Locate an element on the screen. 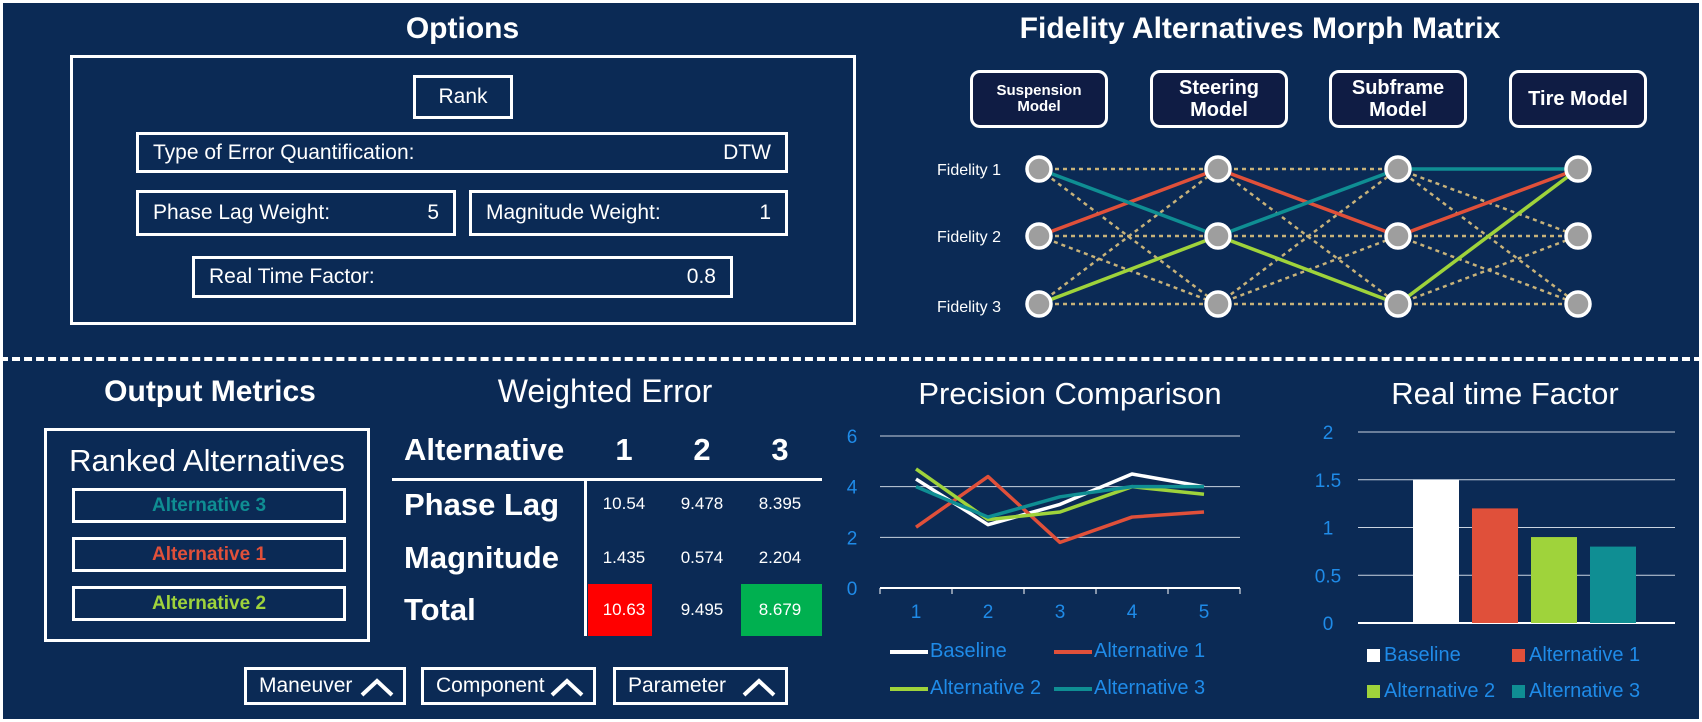 This screenshot has width=1702, height=722. component-suspension-model: Suspension Model is located at coordinates (1039, 99).